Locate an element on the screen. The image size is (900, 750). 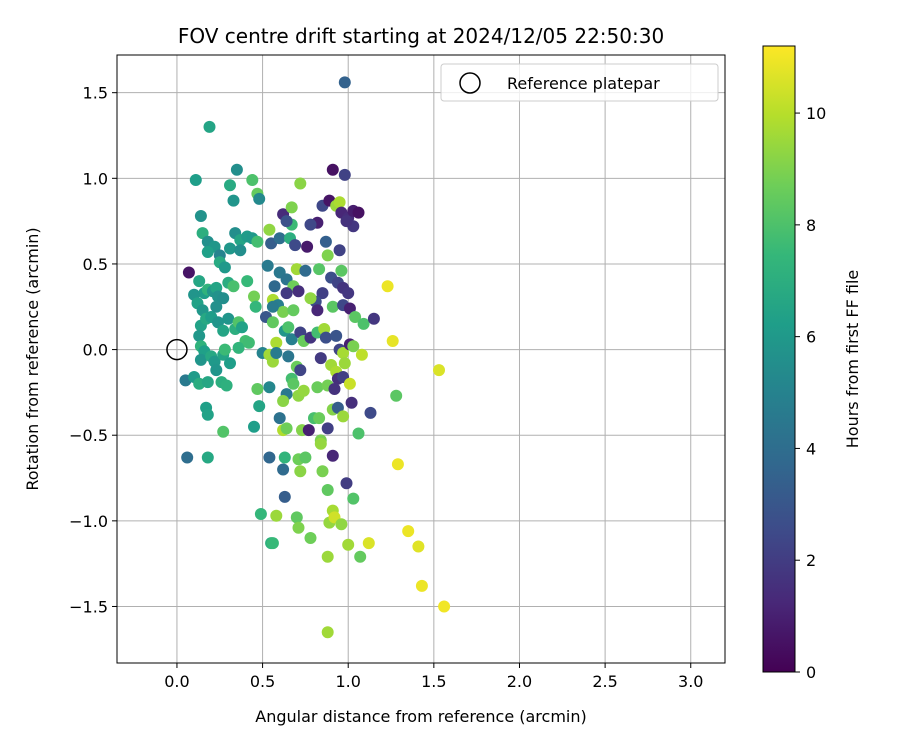
x-axis-label: Angular distance from reference (arcmin) is located at coordinates (420, 716).